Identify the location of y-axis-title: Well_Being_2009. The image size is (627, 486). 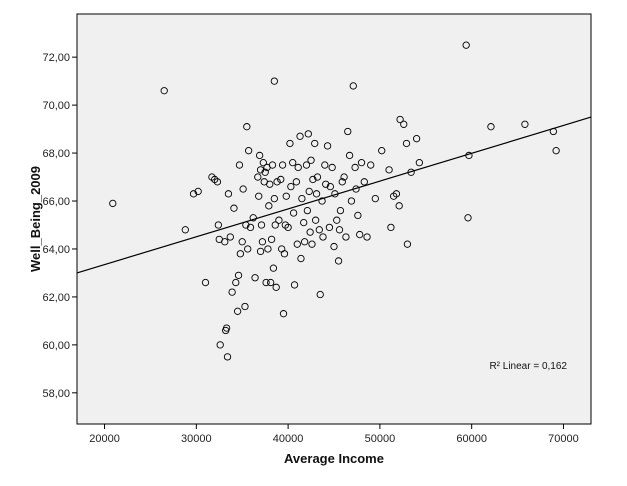
(35, 219).